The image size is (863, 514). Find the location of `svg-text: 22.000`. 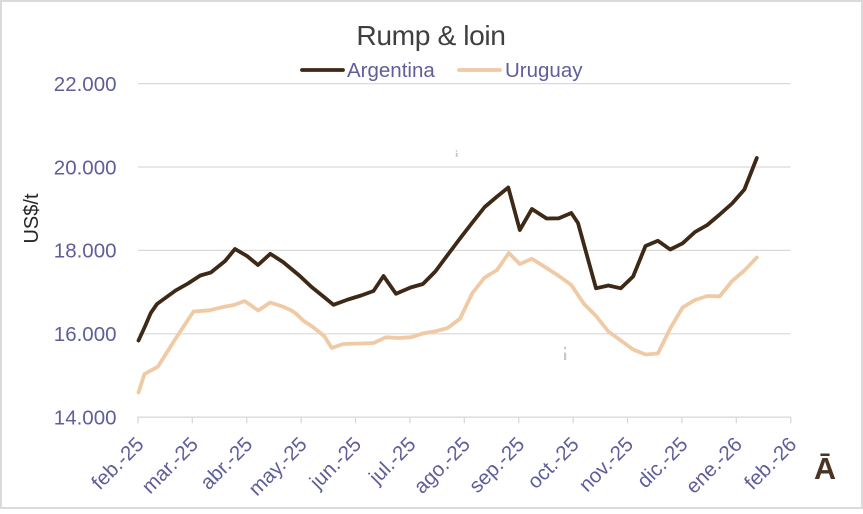

svg-text: 22.000 is located at coordinates (85, 84).